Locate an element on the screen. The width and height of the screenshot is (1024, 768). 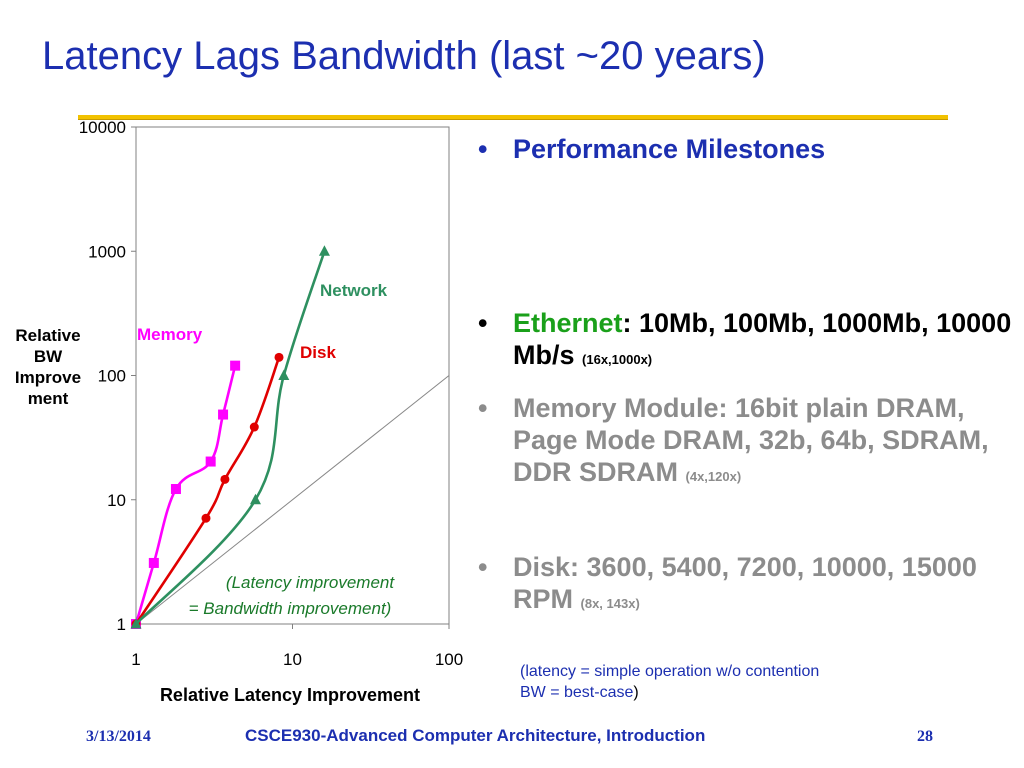
disk-series-label: Disk is located at coordinates (318, 352).